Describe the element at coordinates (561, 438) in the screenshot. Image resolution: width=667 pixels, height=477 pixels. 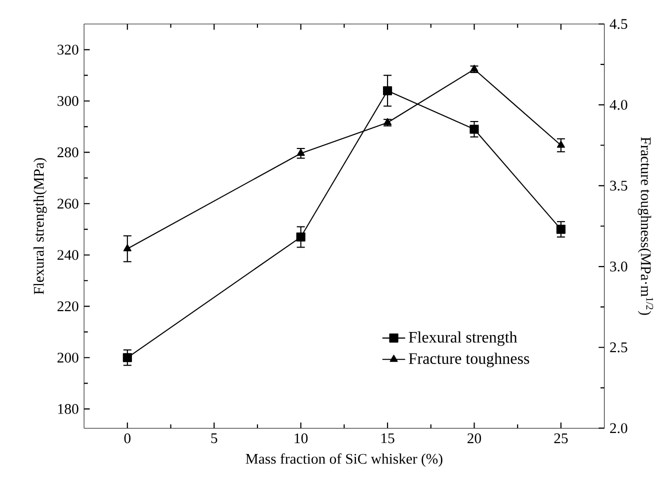
I see `x-tick-label: 25` at that location.